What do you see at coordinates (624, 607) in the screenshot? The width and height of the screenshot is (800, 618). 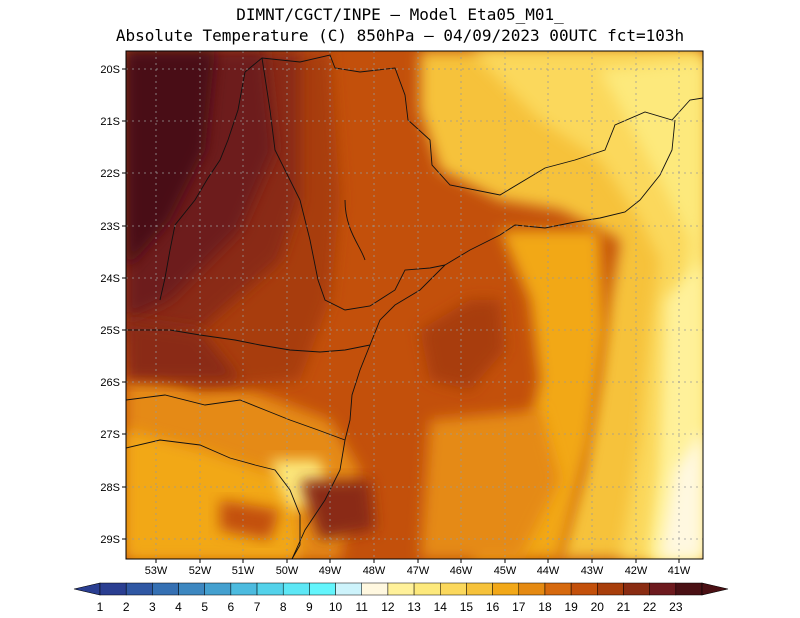 I see `colorbar-label: 21` at bounding box center [624, 607].